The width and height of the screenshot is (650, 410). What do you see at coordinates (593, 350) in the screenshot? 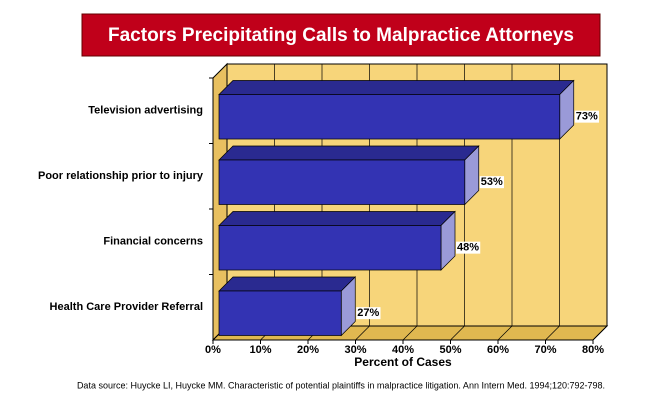
I see `x-tick-label: 80%` at bounding box center [593, 350].